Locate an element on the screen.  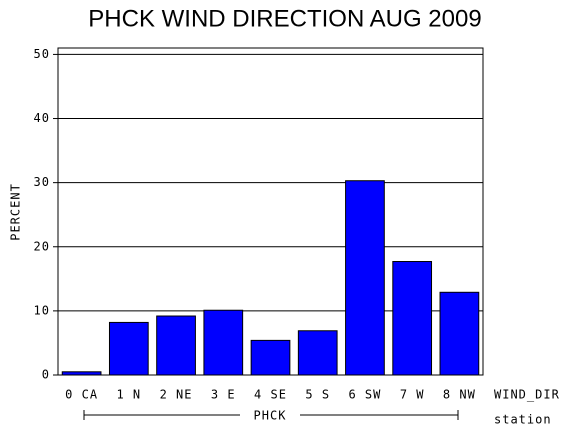
group-label: PHCK is located at coordinates (270, 416).